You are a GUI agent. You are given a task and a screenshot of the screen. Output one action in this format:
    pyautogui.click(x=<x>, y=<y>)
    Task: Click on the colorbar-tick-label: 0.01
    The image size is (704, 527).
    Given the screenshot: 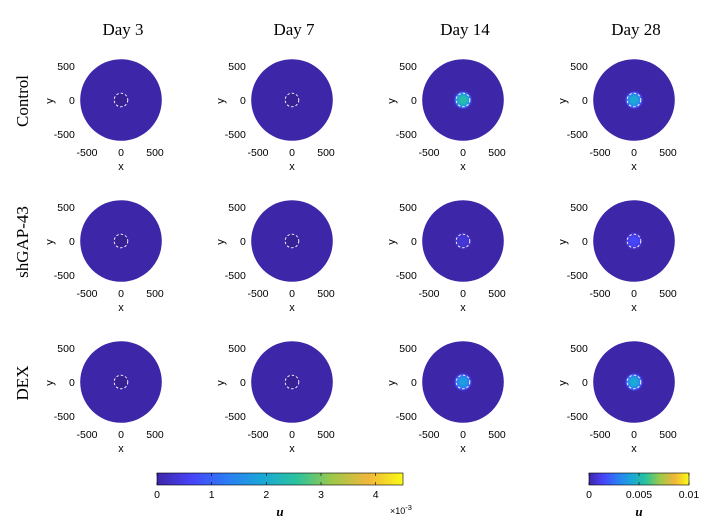 What is the action you would take?
    pyautogui.click(x=689, y=495)
    